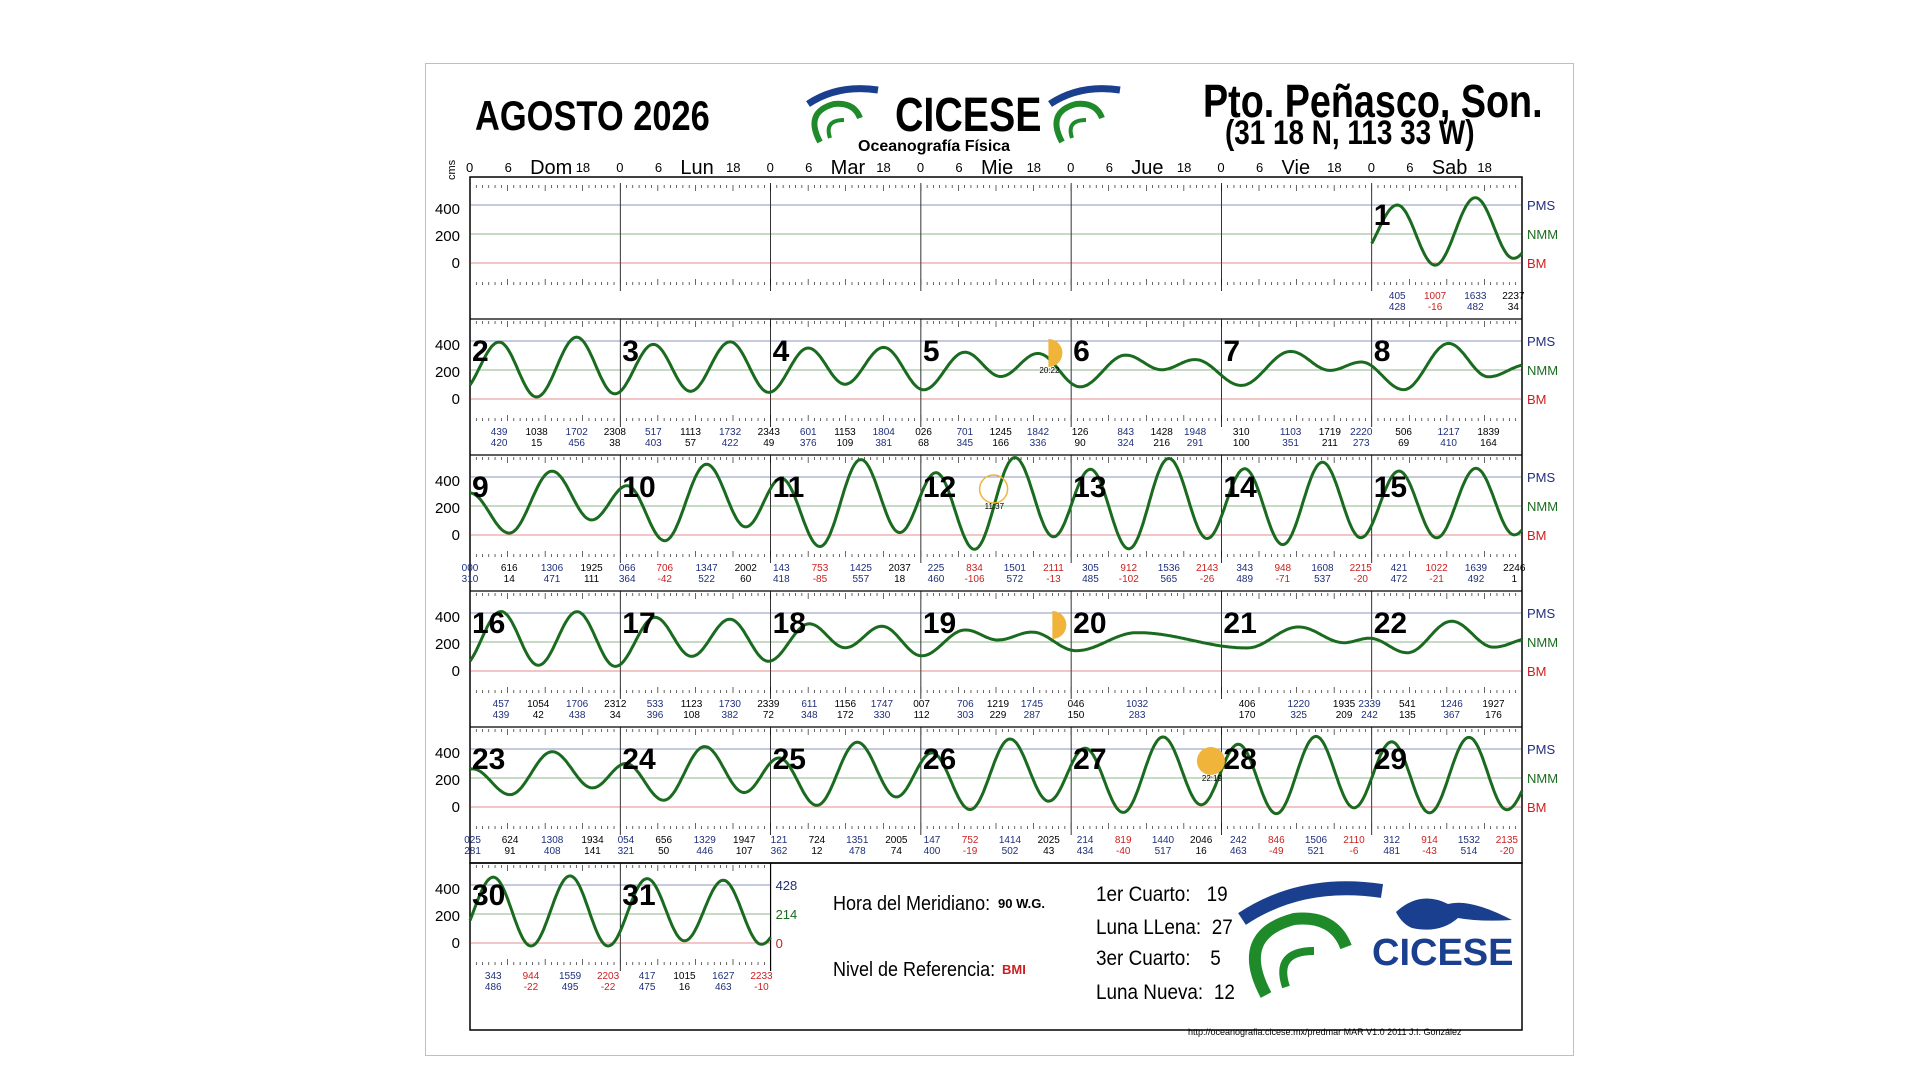 This screenshot has height=1080, width=1920. I want to click on tide-height: 310, so click(470, 579).